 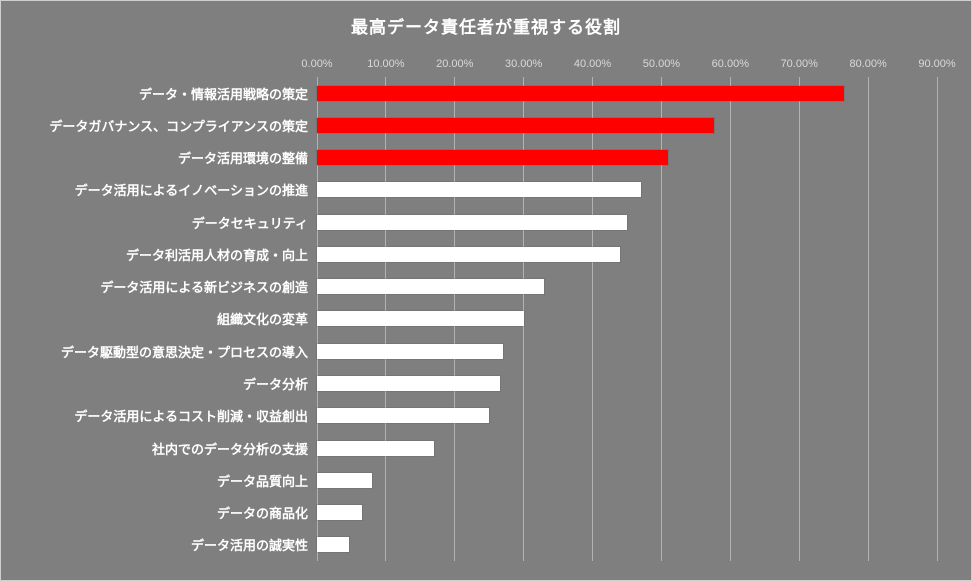 I want to click on bar-row: データ駆動型の意思決定・プロセスの導入, so click(x=469, y=351).